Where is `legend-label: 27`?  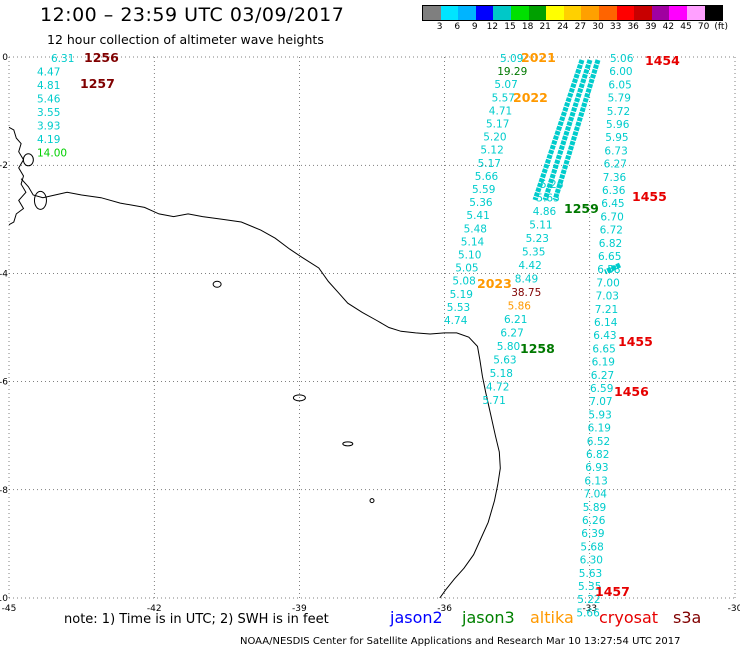
legend-label: 27 is located at coordinates (580, 27).